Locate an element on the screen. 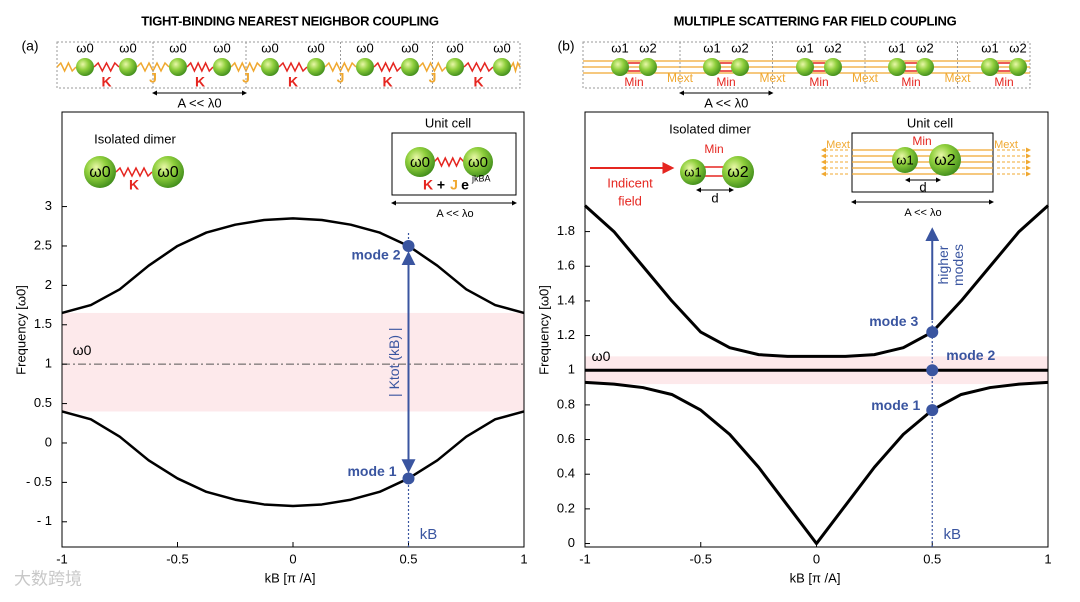  arrow-label: | Ktot (kB) | is located at coordinates (394, 362).